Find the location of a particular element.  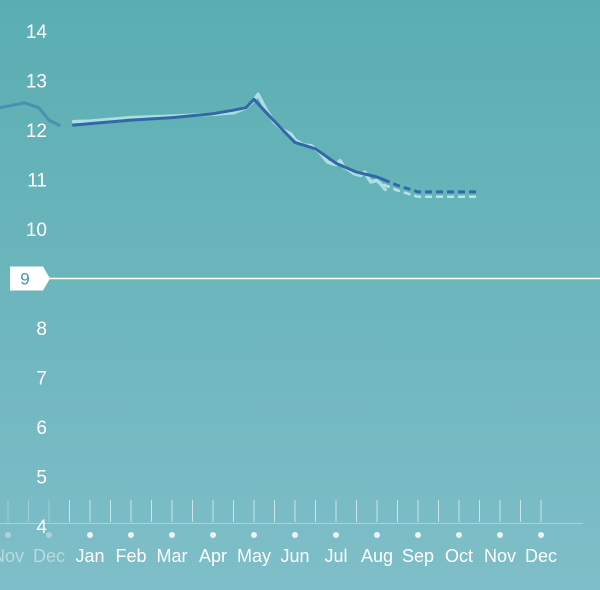

y-tick-label: 14 is located at coordinates (37, 32).